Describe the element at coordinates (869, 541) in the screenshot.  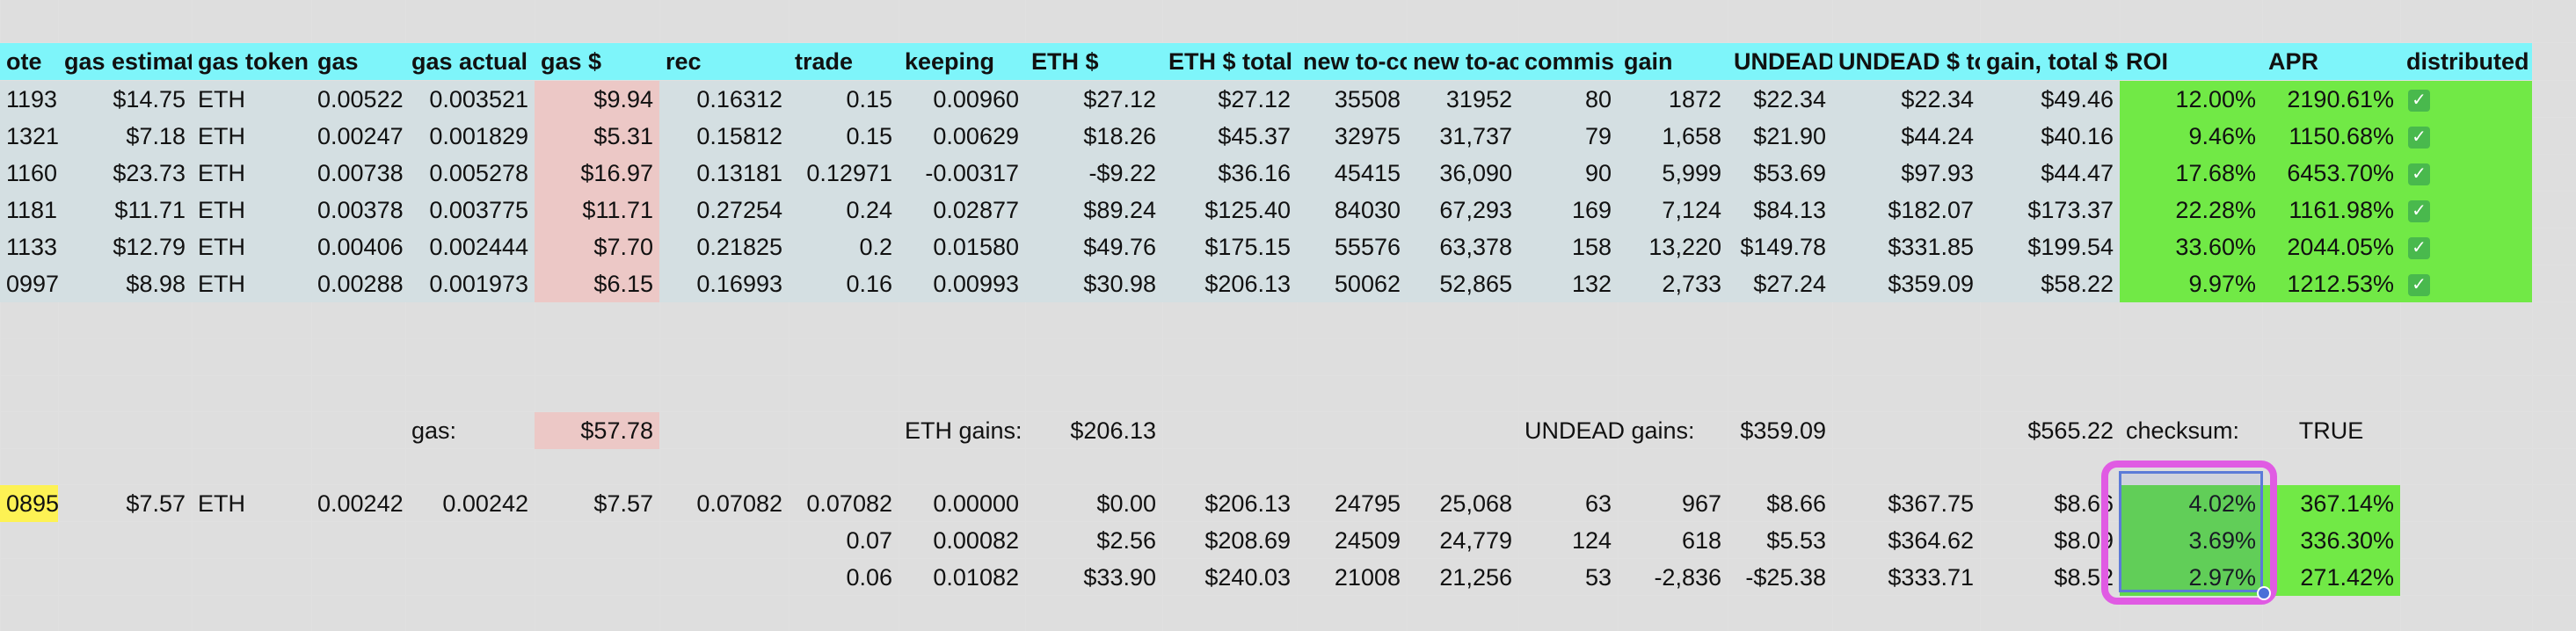
I see `data-cell: 0.07` at that location.